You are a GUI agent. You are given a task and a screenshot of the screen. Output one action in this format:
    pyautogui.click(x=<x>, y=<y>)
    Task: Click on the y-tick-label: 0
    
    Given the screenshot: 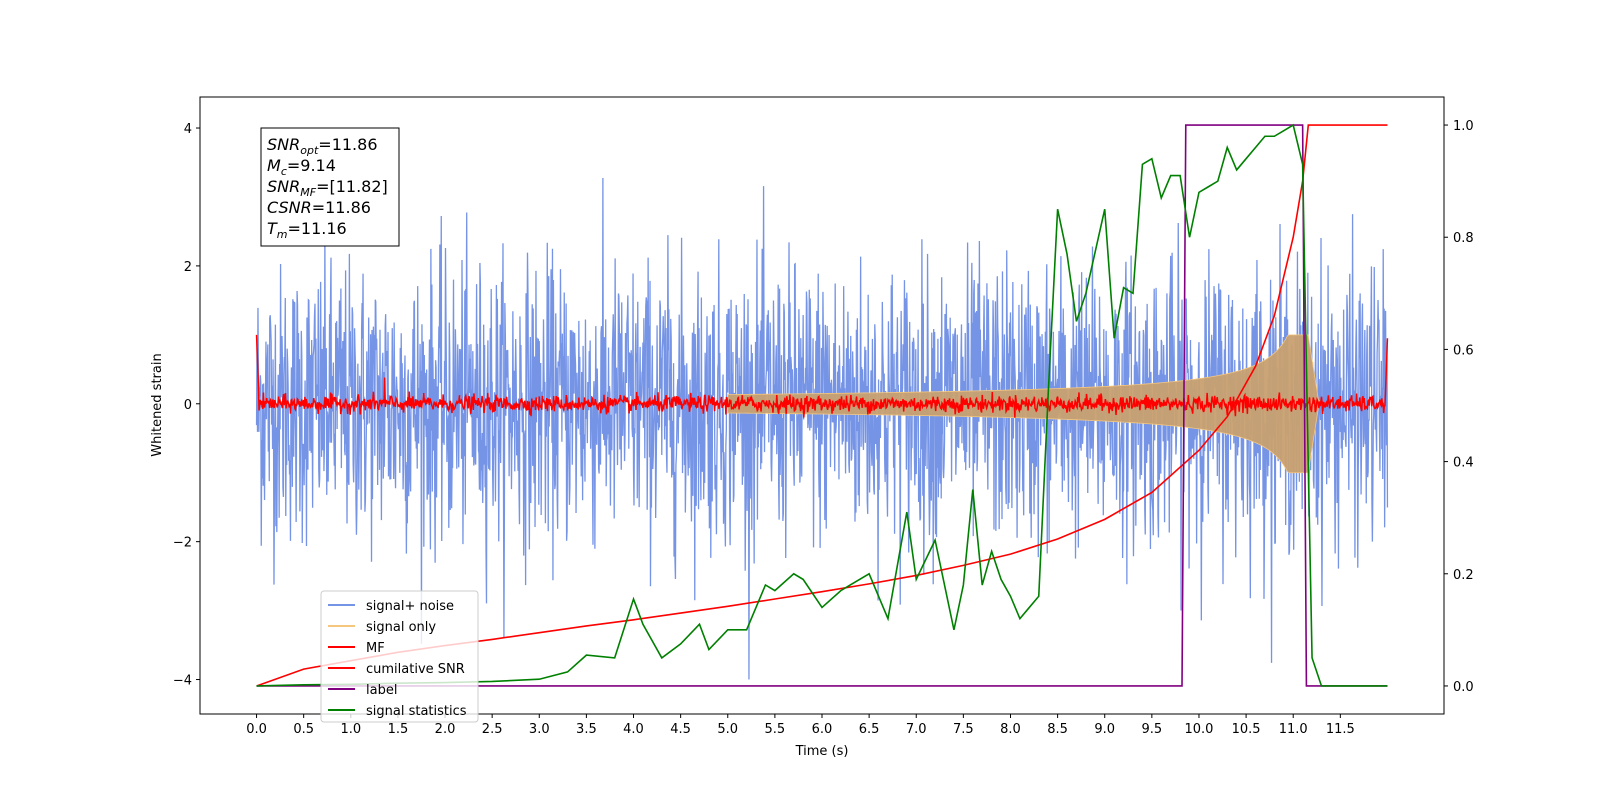 What is the action you would take?
    pyautogui.click(x=188, y=405)
    